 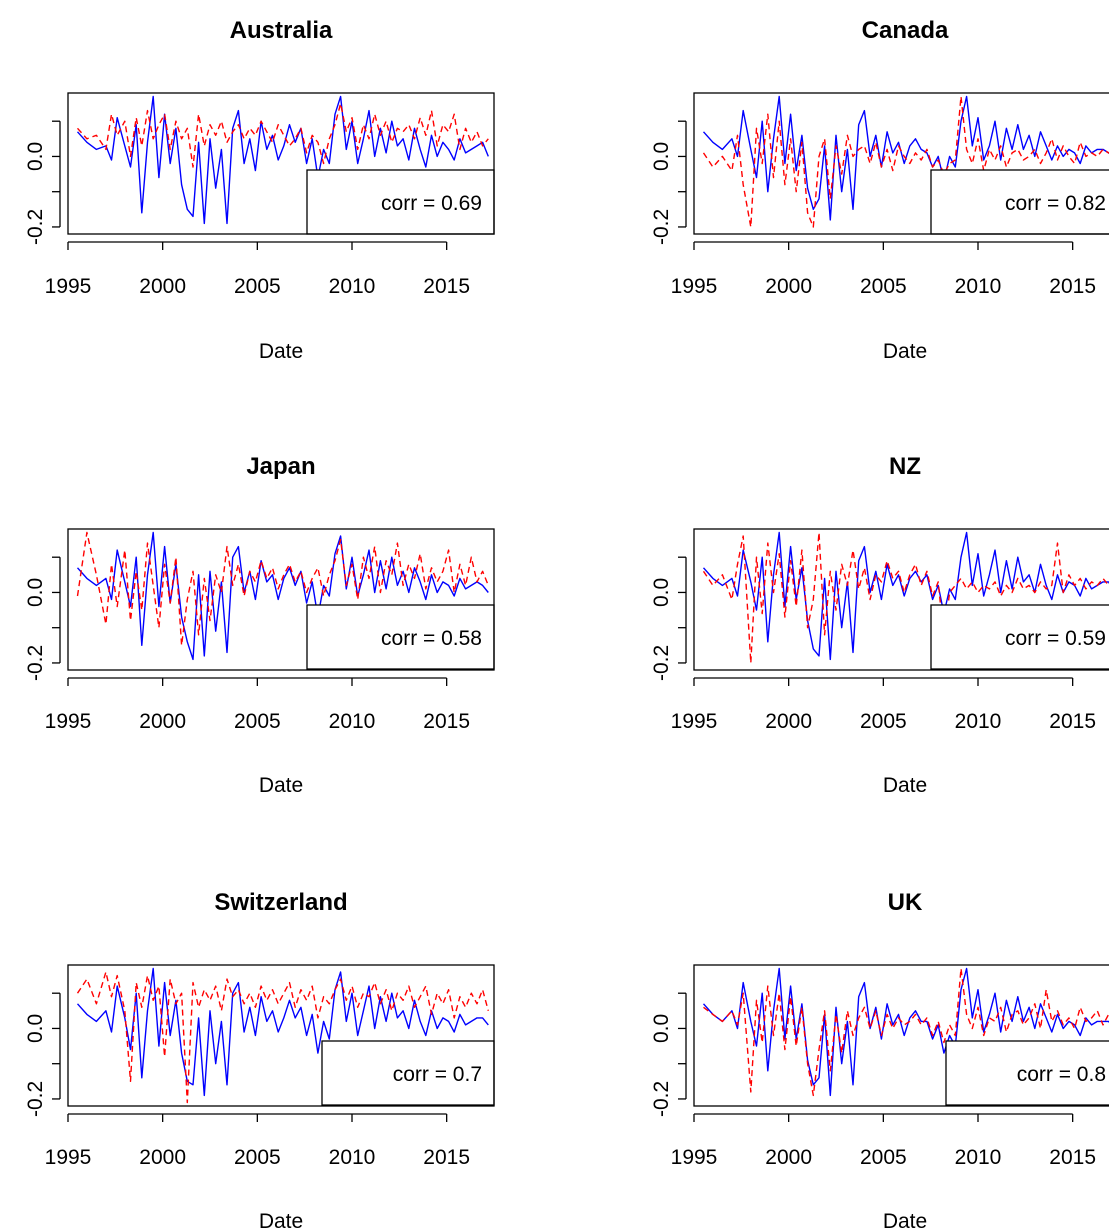 What do you see at coordinates (281, 30) in the screenshot?
I see `panel-title: Australia` at bounding box center [281, 30].